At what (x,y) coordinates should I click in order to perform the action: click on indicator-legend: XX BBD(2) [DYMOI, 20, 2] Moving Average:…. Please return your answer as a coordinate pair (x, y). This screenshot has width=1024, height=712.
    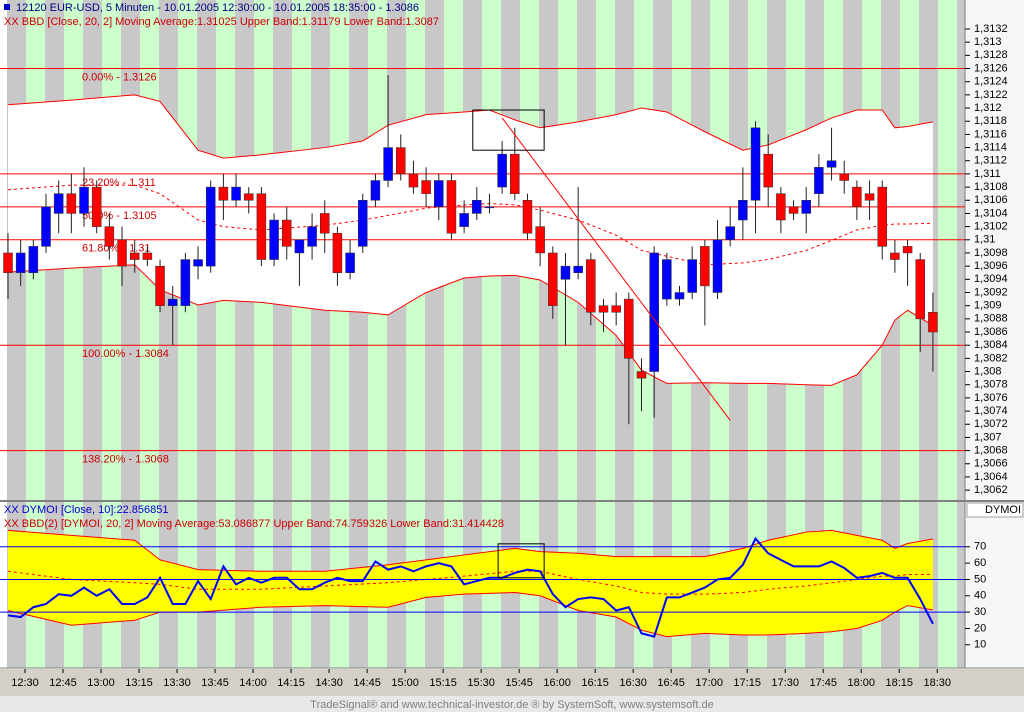
    Looking at the image, I should click on (254, 524).